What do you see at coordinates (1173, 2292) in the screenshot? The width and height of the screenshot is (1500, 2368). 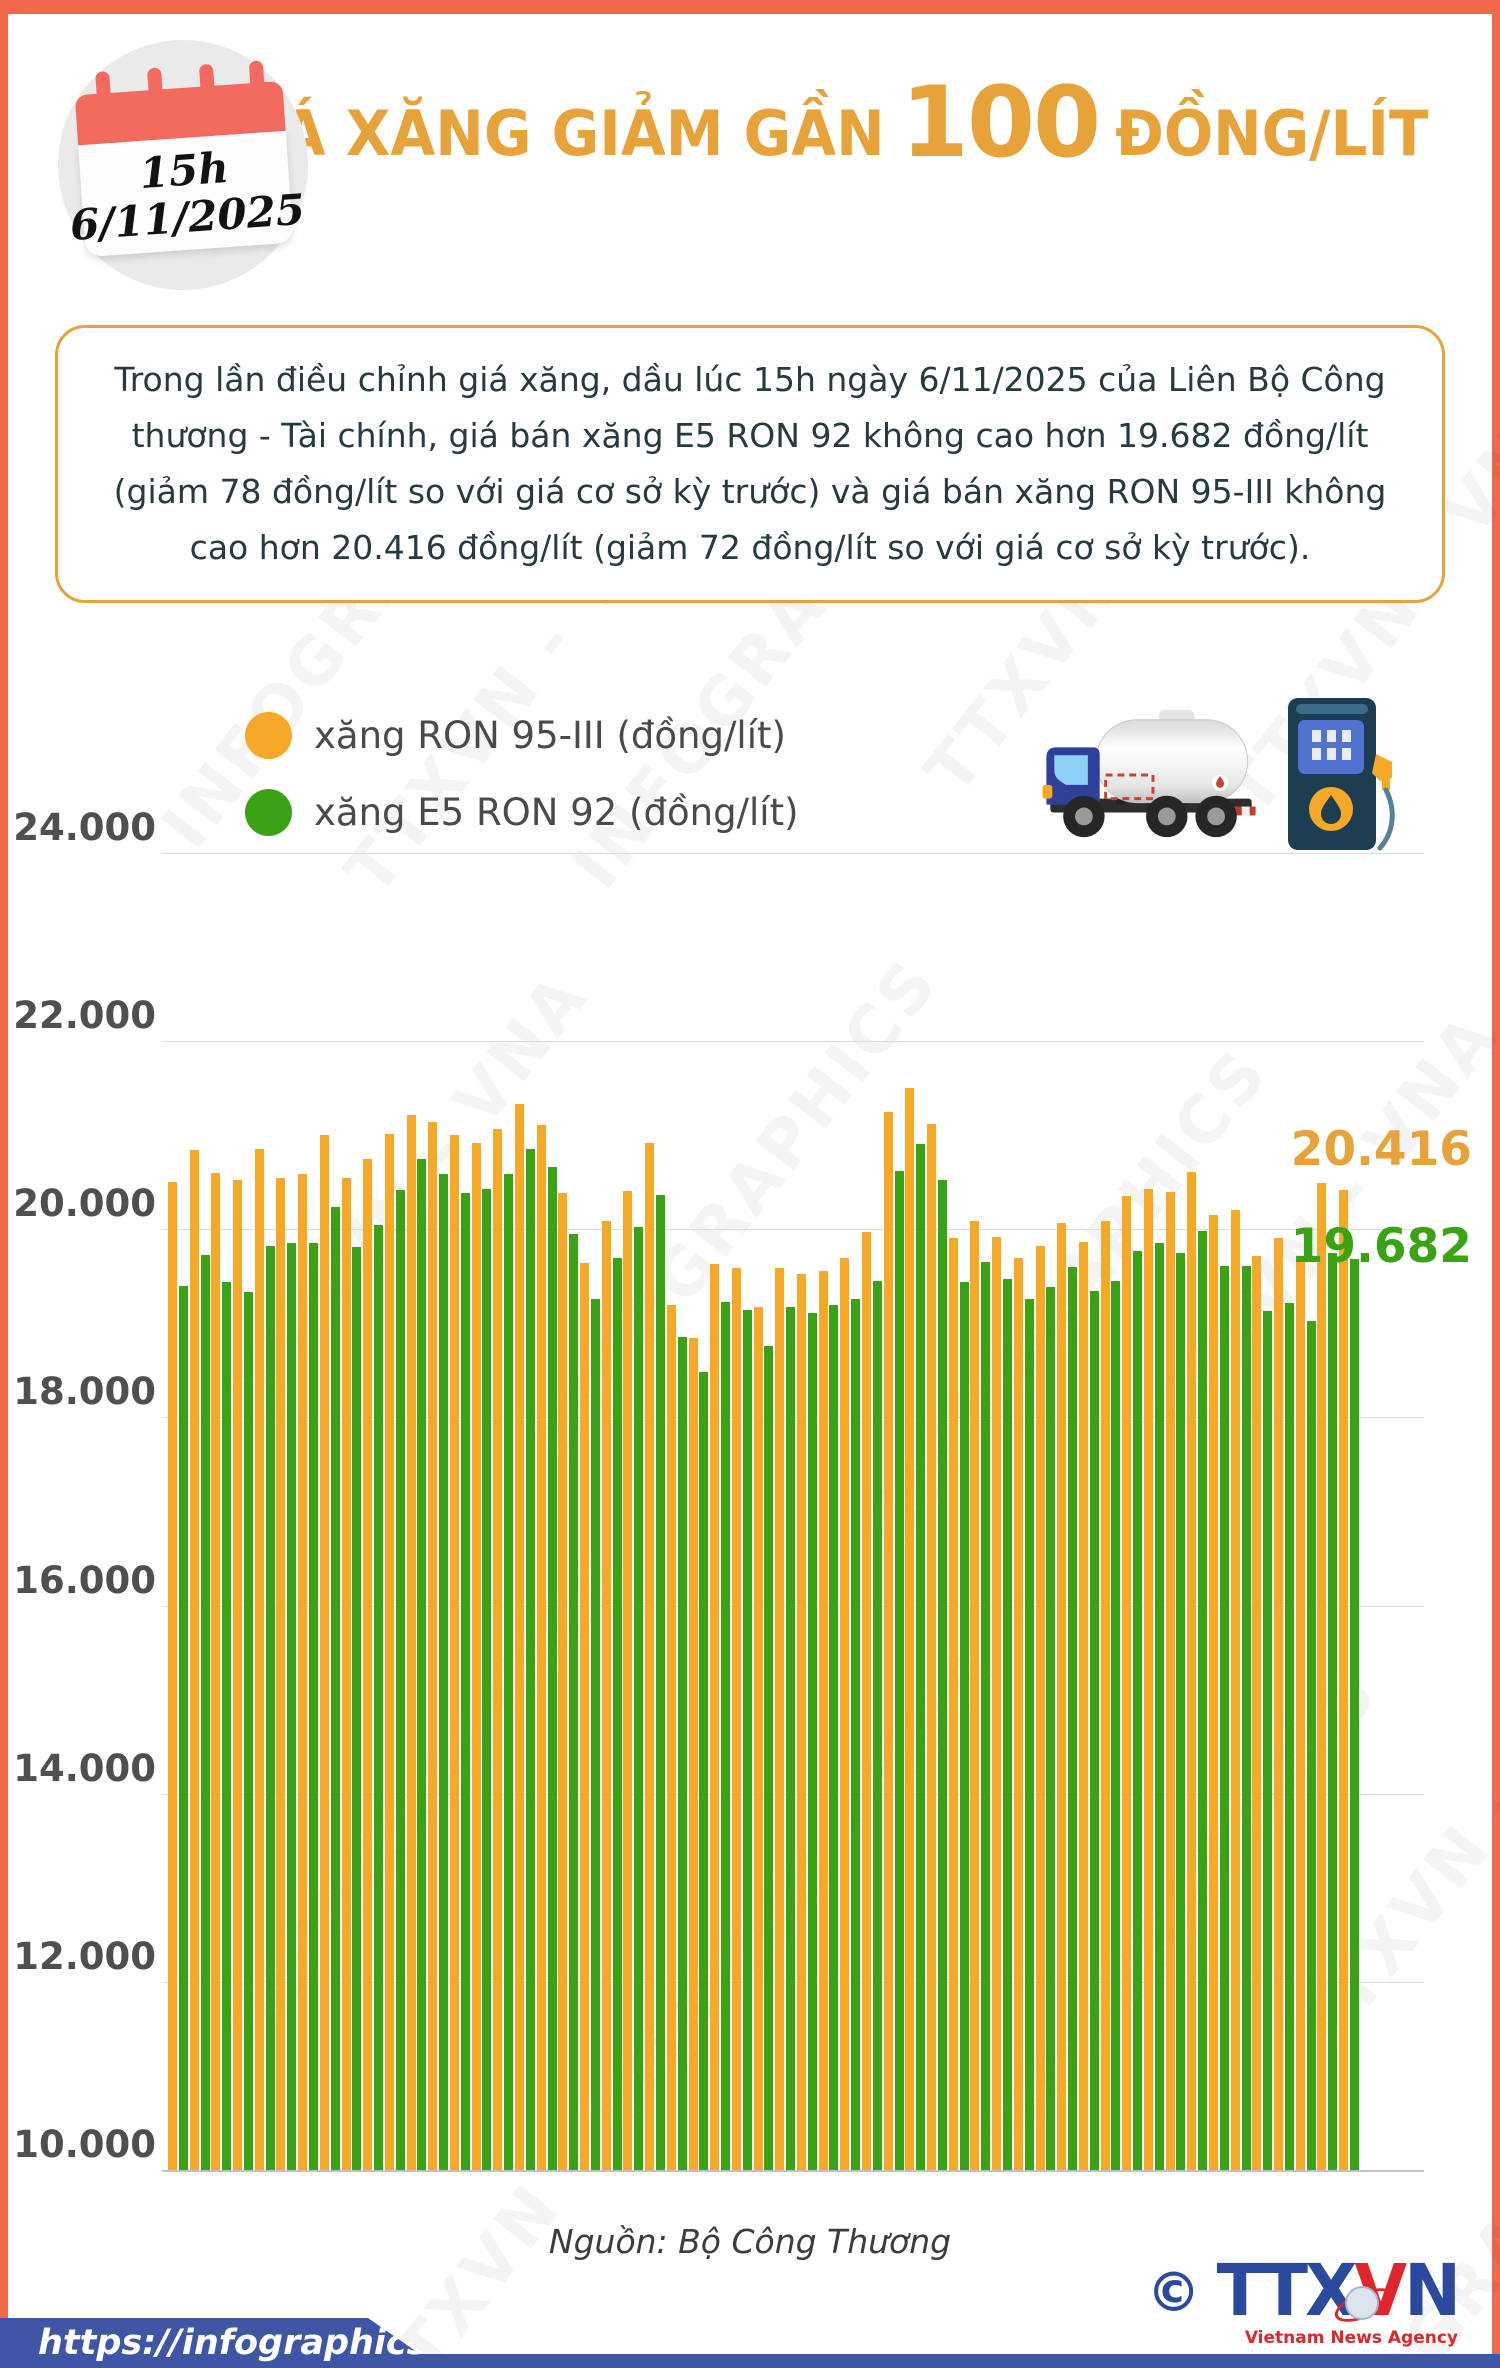 I see `copyright-icon: ©` at bounding box center [1173, 2292].